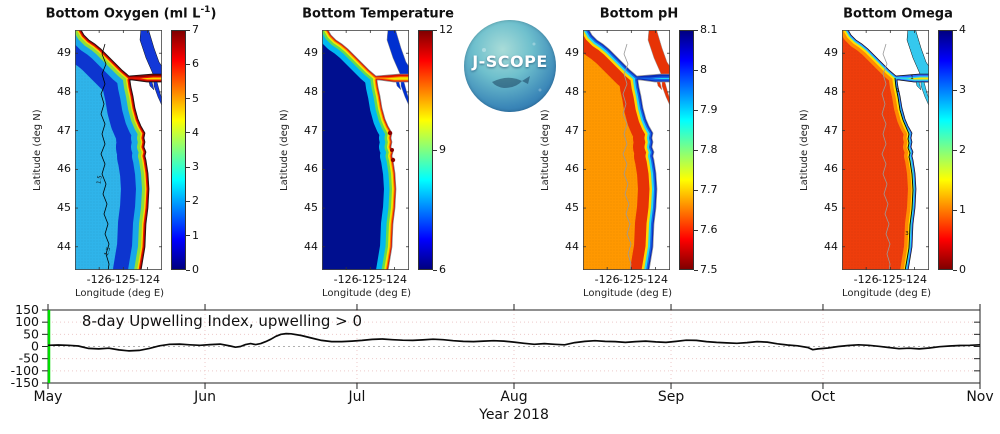 The height and width of the screenshot is (434, 1000). I want to click on ts-y-tick-label: 150, so click(27, 309).